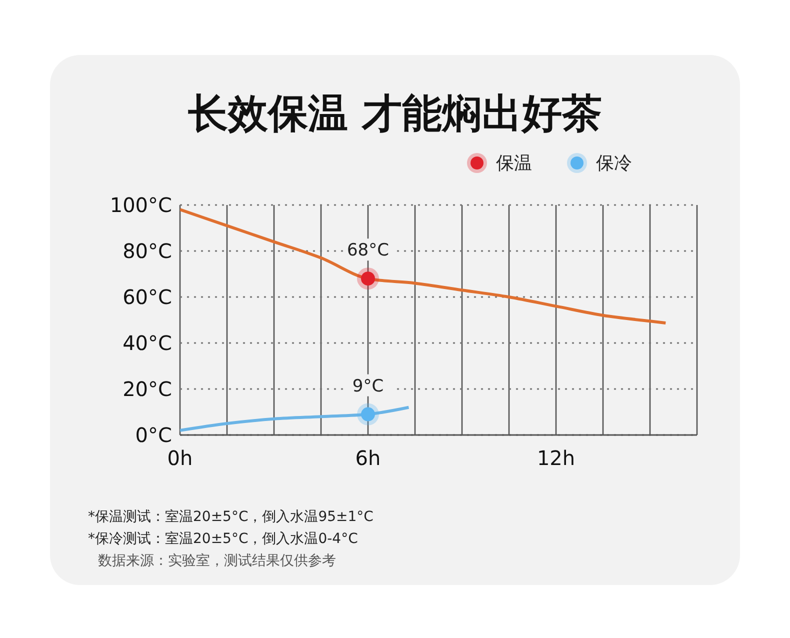 The width and height of the screenshot is (790, 638). I want to click on text: *保温测试：室温20±5°C，倒入水温95±1°C, so click(231, 517).